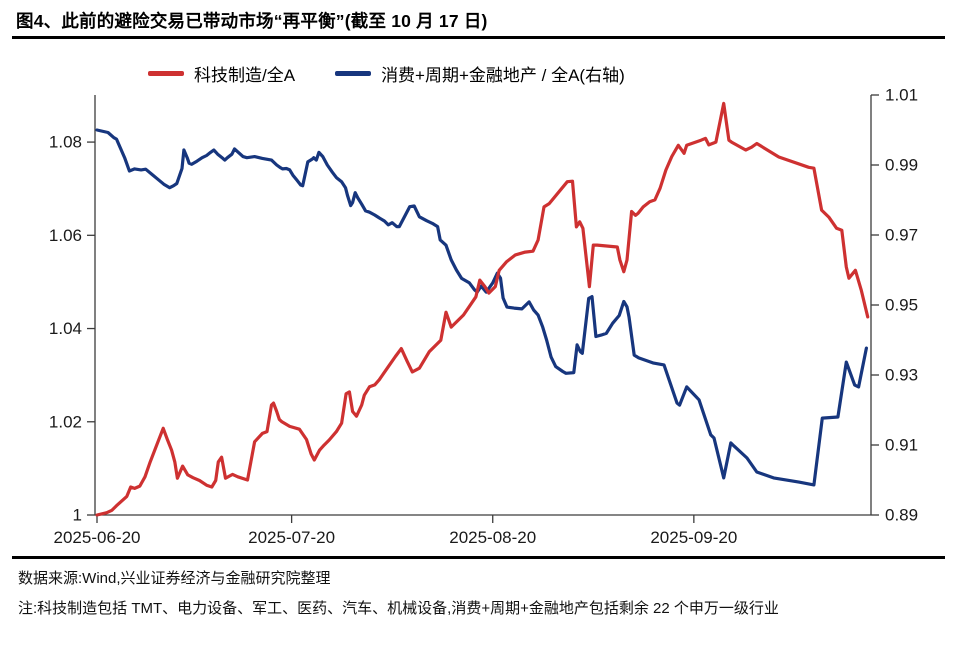 The height and width of the screenshot is (658, 957). I want to click on legend-label-consumer: 消费+周期+金融地产 / 全A(右轴), so click(503, 75).